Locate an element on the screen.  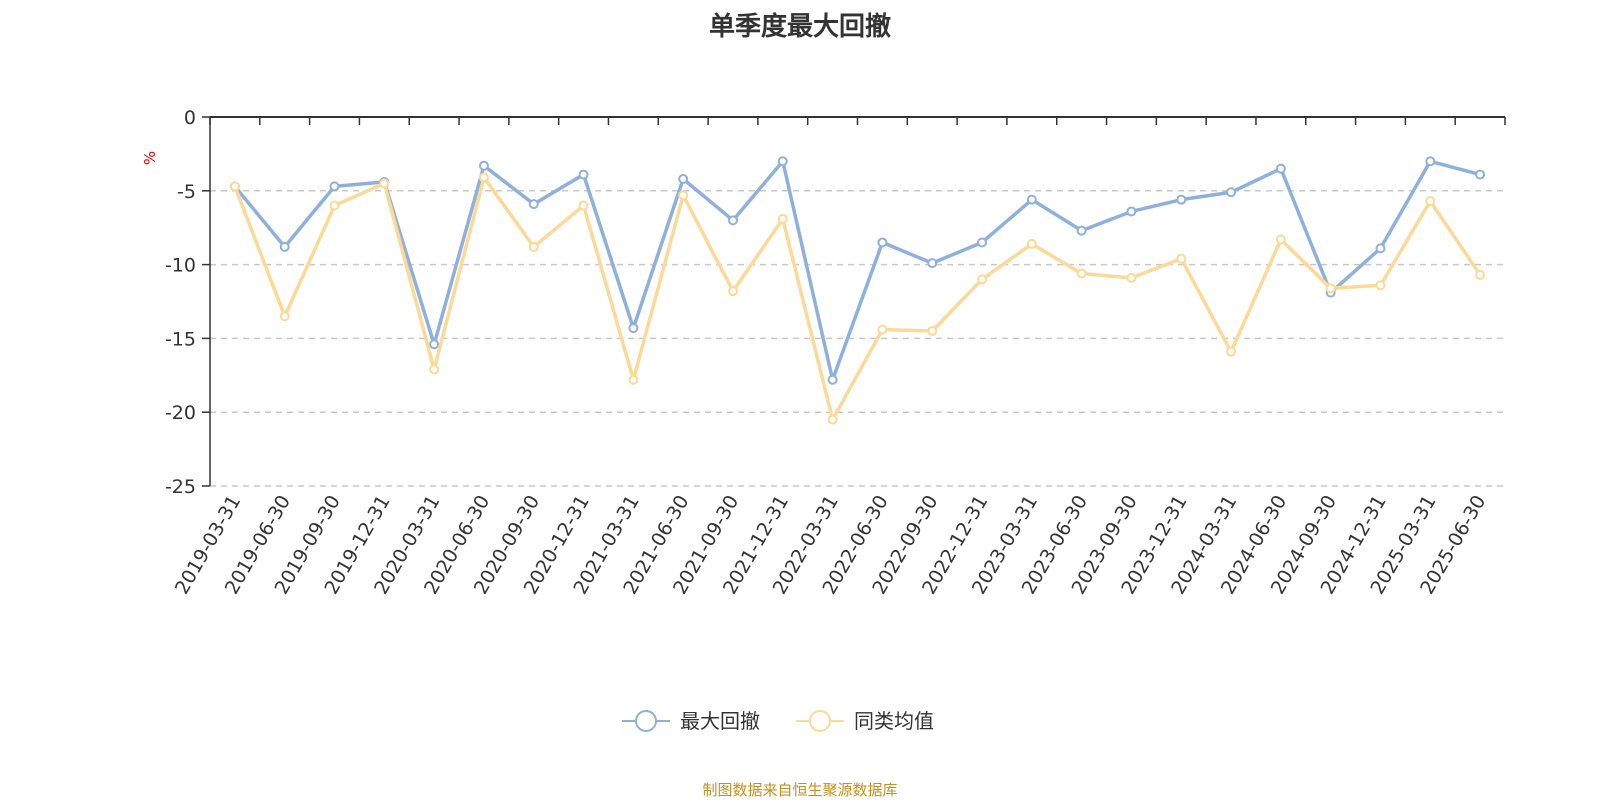
y-tick-label: -15 is located at coordinates (180, 339).